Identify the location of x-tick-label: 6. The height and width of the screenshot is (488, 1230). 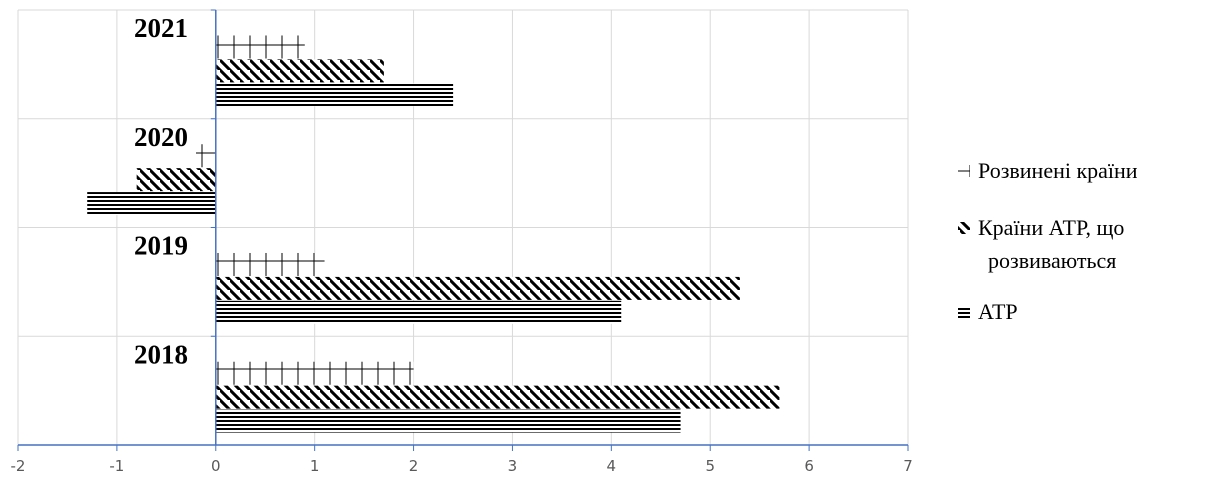
(809, 466).